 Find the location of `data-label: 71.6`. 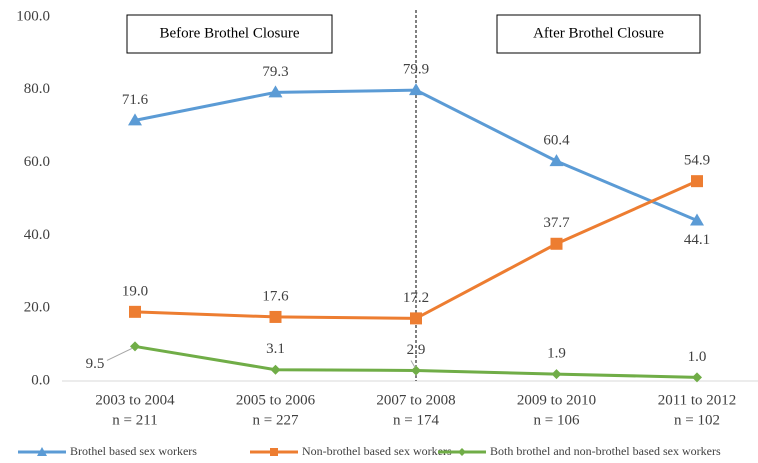

data-label: 71.6 is located at coordinates (135, 100).